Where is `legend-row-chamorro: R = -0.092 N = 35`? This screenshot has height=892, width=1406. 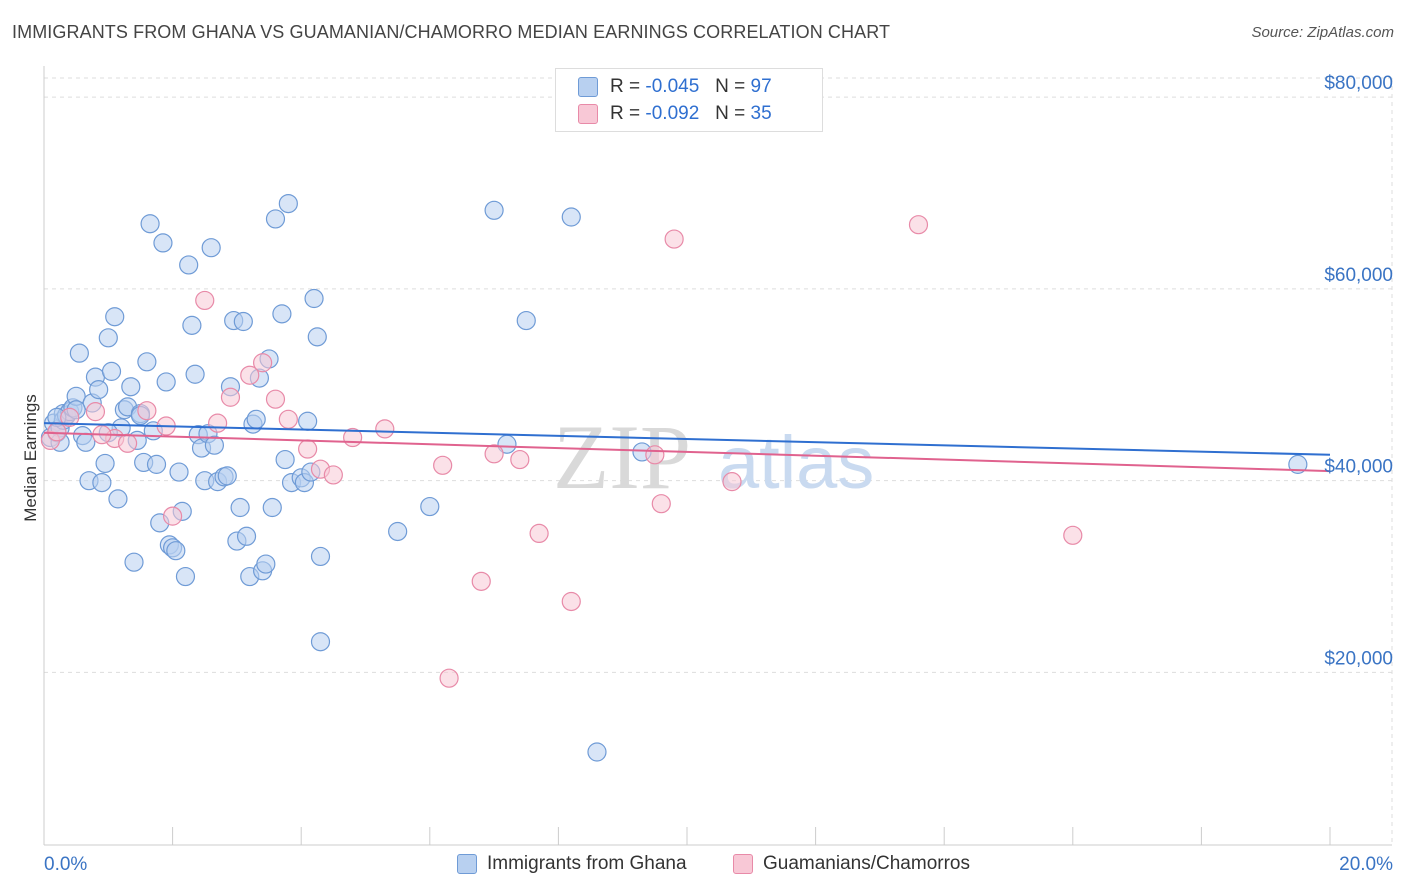
legend-row-chamorro: R = -0.092 N = 35 is located at coordinates (675, 114).